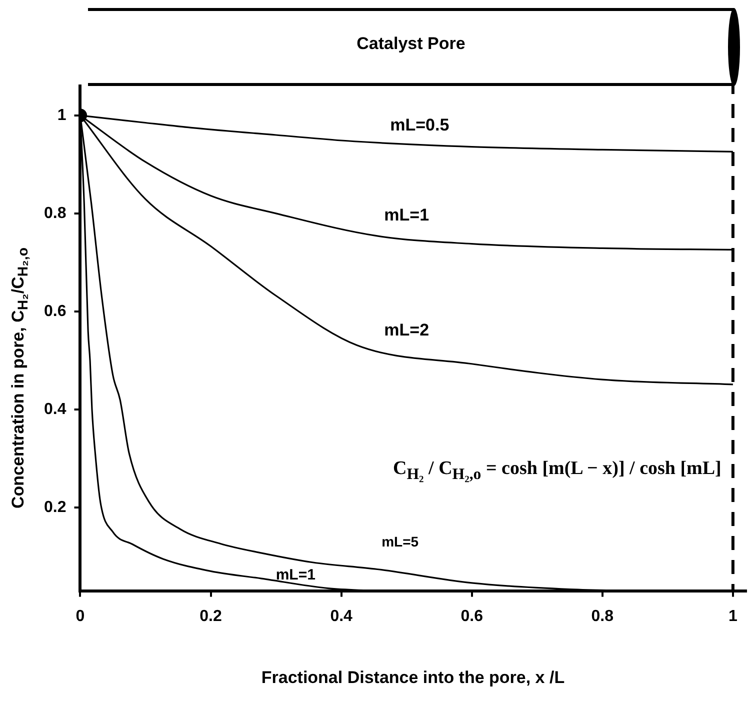 Image resolution: width=748 pixels, height=713 pixels. I want to click on x-tick-label: 0.4, so click(341, 616).